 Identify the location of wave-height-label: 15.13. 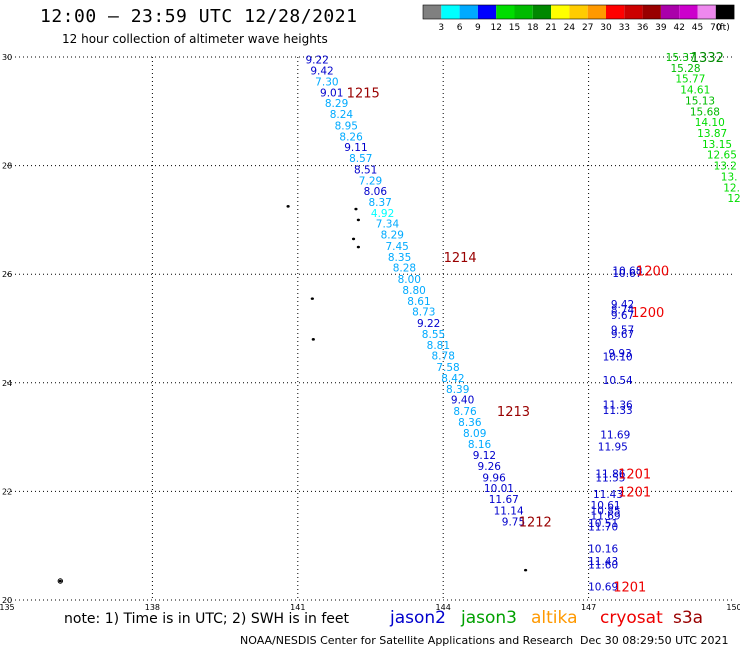
(700, 101).